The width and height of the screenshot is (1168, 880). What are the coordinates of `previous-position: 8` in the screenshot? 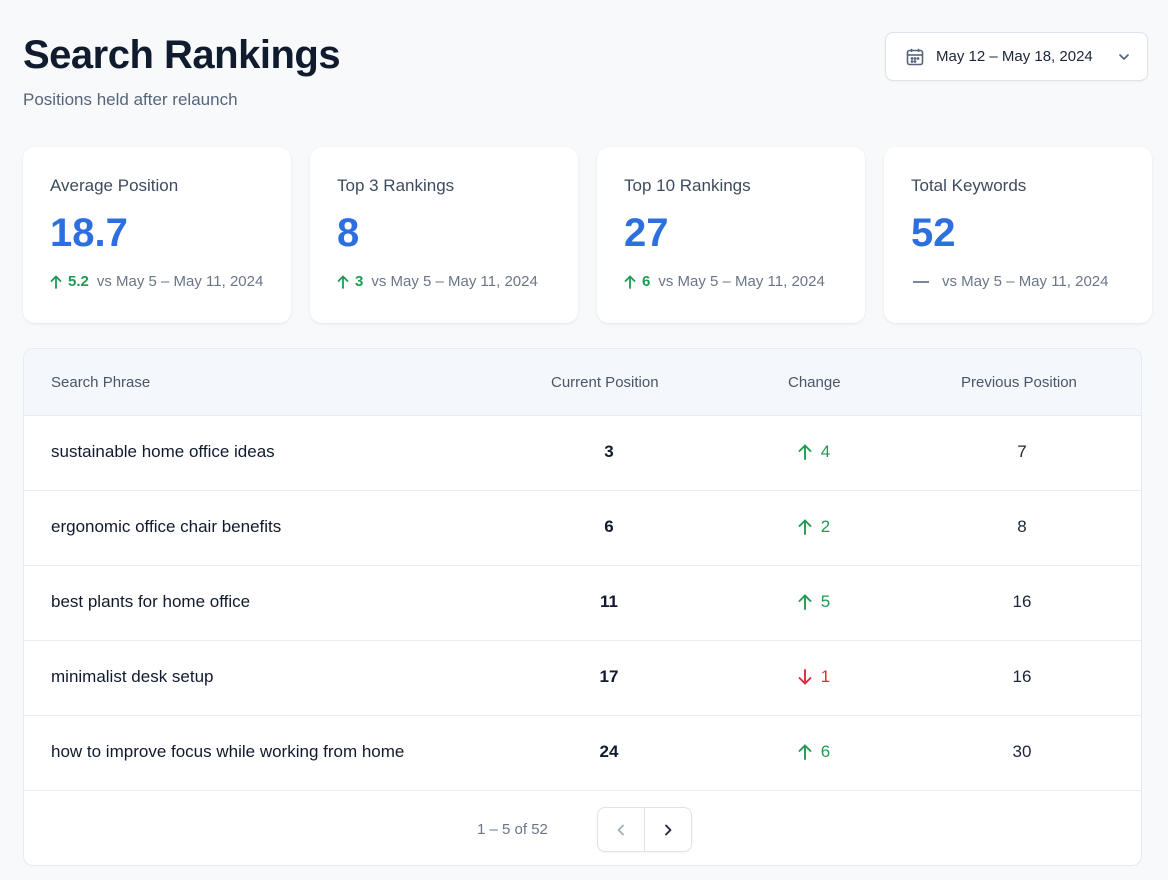 It's located at (1022, 526).